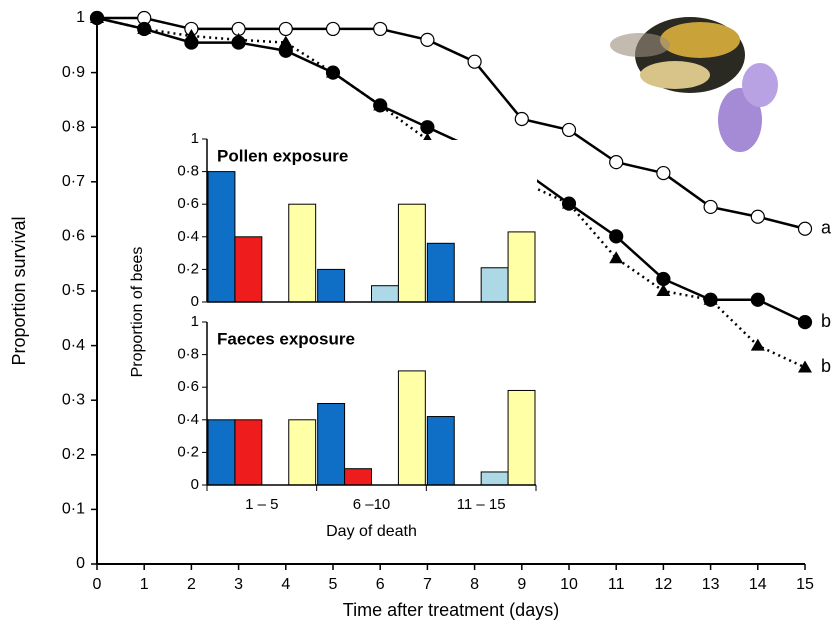 The width and height of the screenshot is (837, 631). What do you see at coordinates (826, 228) in the screenshot?
I see `series-annotation: a` at bounding box center [826, 228].